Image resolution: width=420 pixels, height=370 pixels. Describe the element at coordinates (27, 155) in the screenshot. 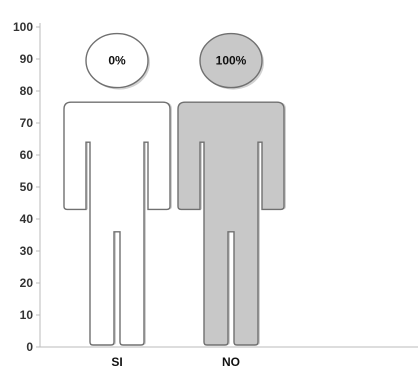

I see `y-tick-label: 60` at that location.